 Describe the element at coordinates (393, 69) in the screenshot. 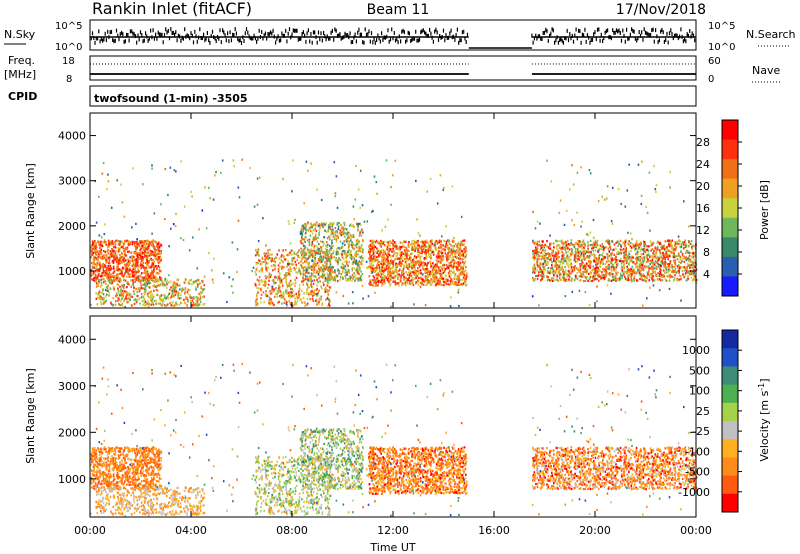

I see `freq-trace` at that location.